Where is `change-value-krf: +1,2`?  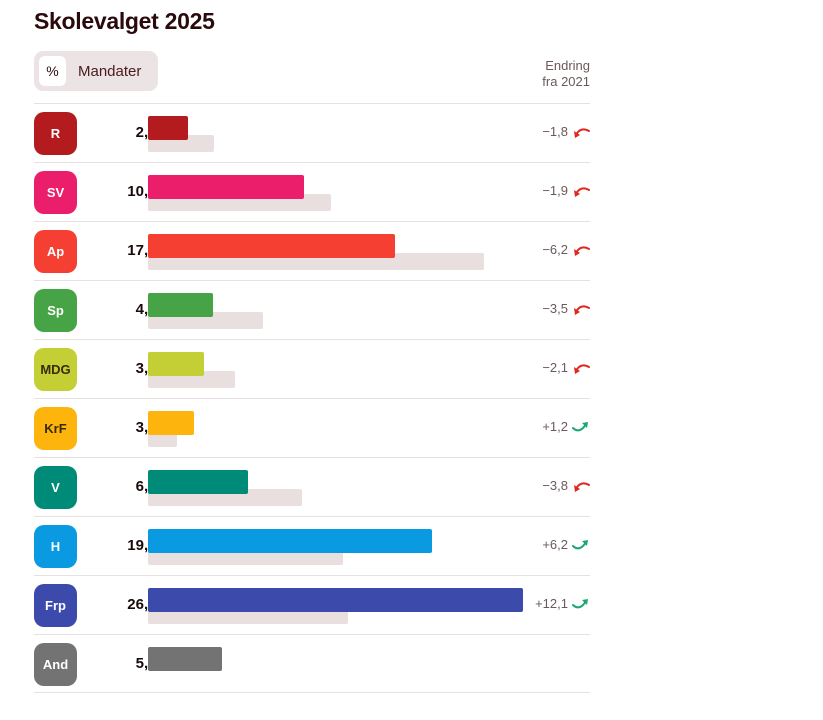 change-value-krf: +1,2 is located at coordinates (555, 426).